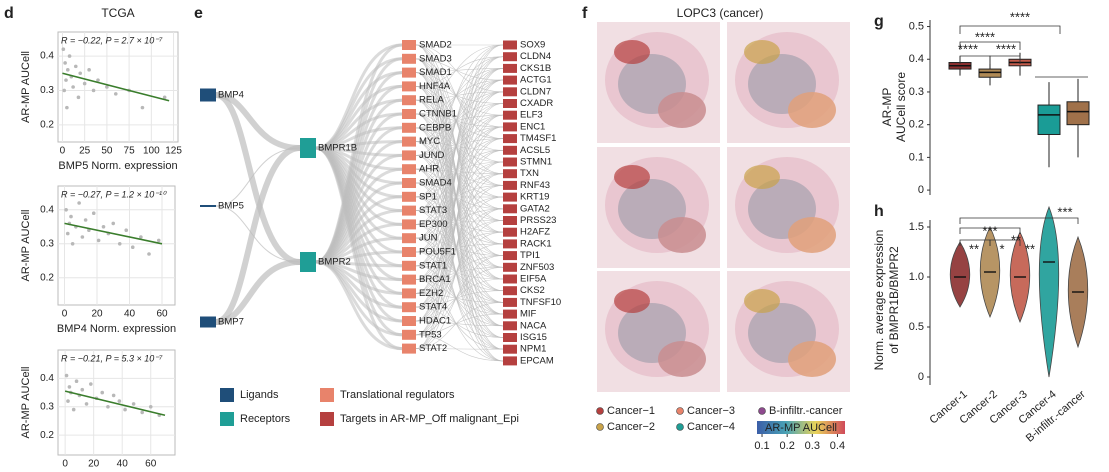 Image resolution: width=1109 pixels, height=472 pixels. Describe the element at coordinates (437, 252) in the screenshot. I see `node-label: POU5F1` at that location.